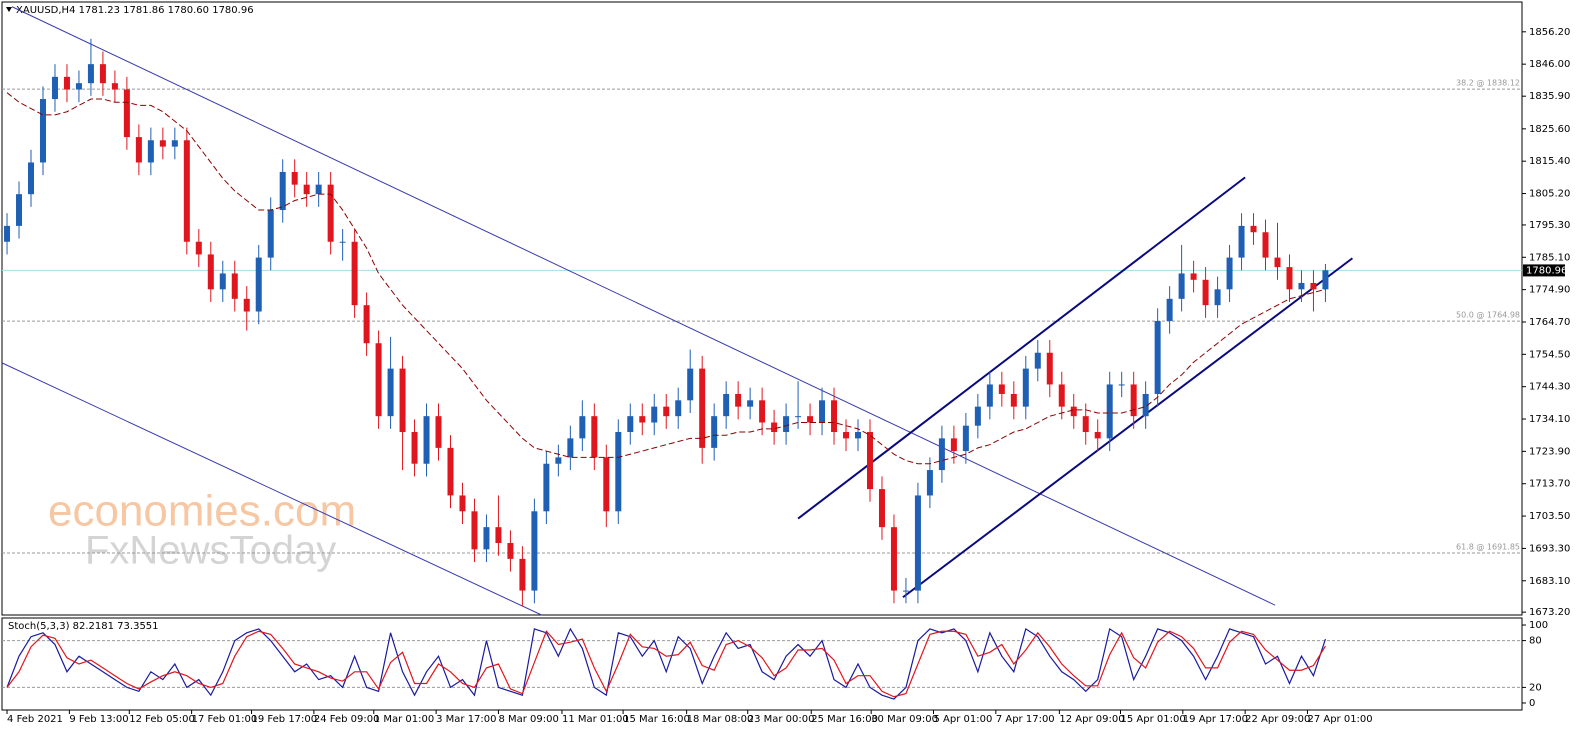 The height and width of the screenshot is (743, 1596). I want to click on last-price-label: 1780.96, so click(1546, 270).